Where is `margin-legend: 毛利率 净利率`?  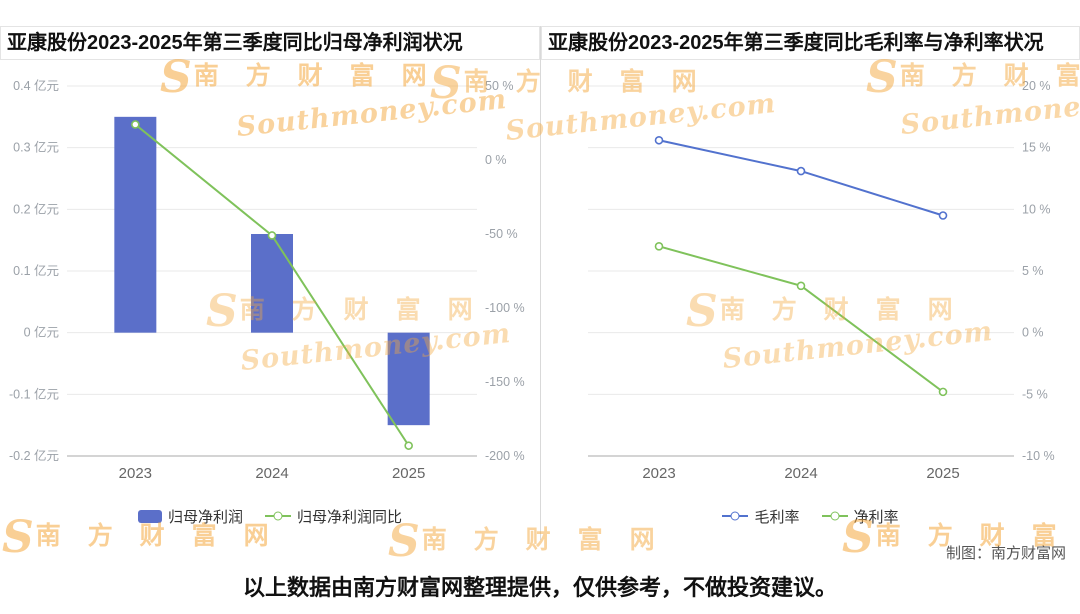
margin-legend: 毛利率 净利率 is located at coordinates (810, 516).